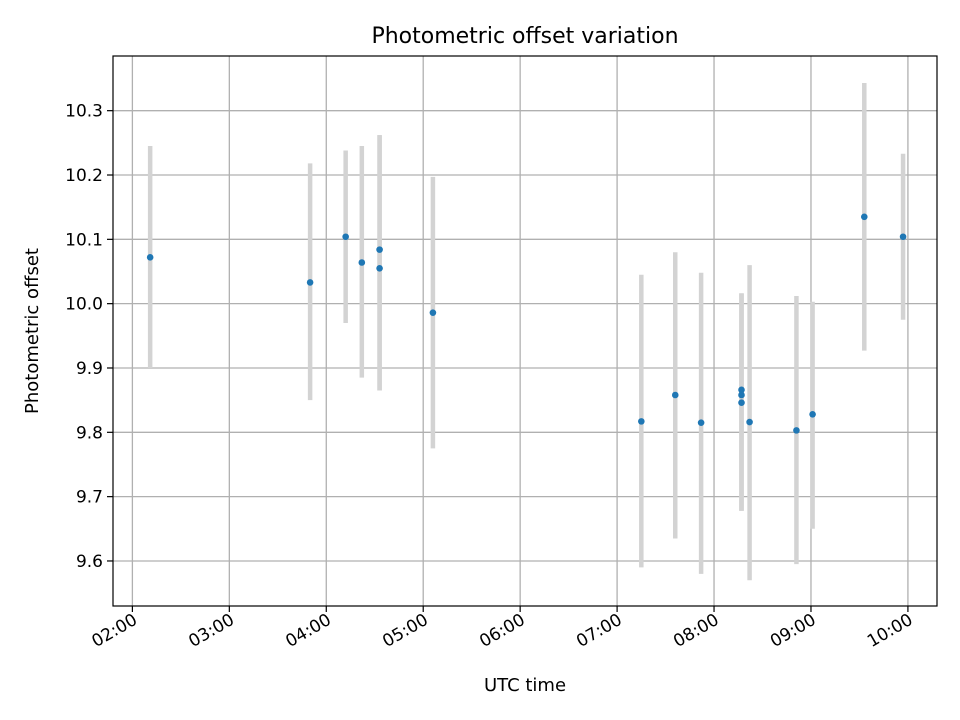 Image resolution: width=960 pixels, height=720 pixels. What do you see at coordinates (308, 631) in the screenshot?
I see `x-tick-label: 04:00` at bounding box center [308, 631].